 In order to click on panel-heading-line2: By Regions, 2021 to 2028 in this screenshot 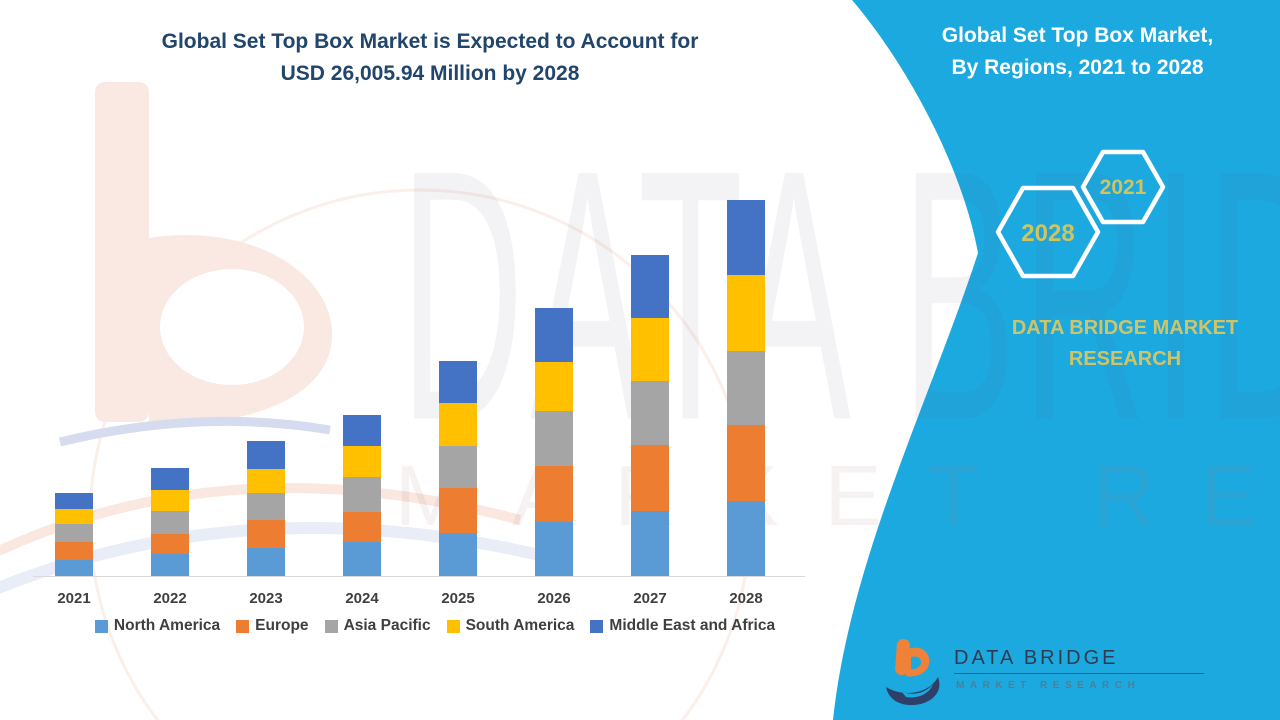, I will do `click(1077, 67)`.